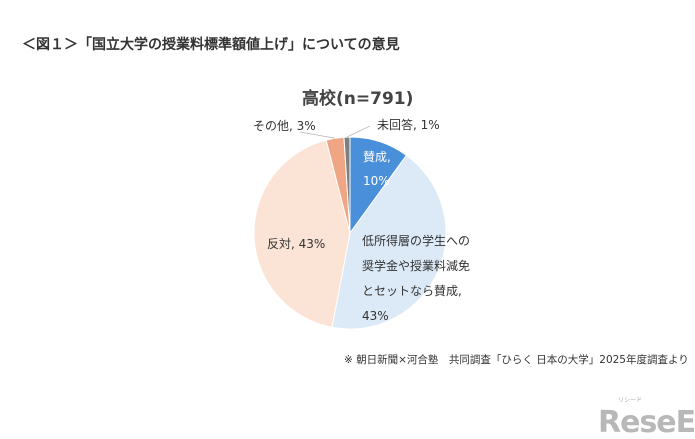  What do you see at coordinates (211, 45) in the screenshot?
I see `figure-title: ＜図１＞「国立大学の授業料標準額値上げ」についての意見` at bounding box center [211, 45].